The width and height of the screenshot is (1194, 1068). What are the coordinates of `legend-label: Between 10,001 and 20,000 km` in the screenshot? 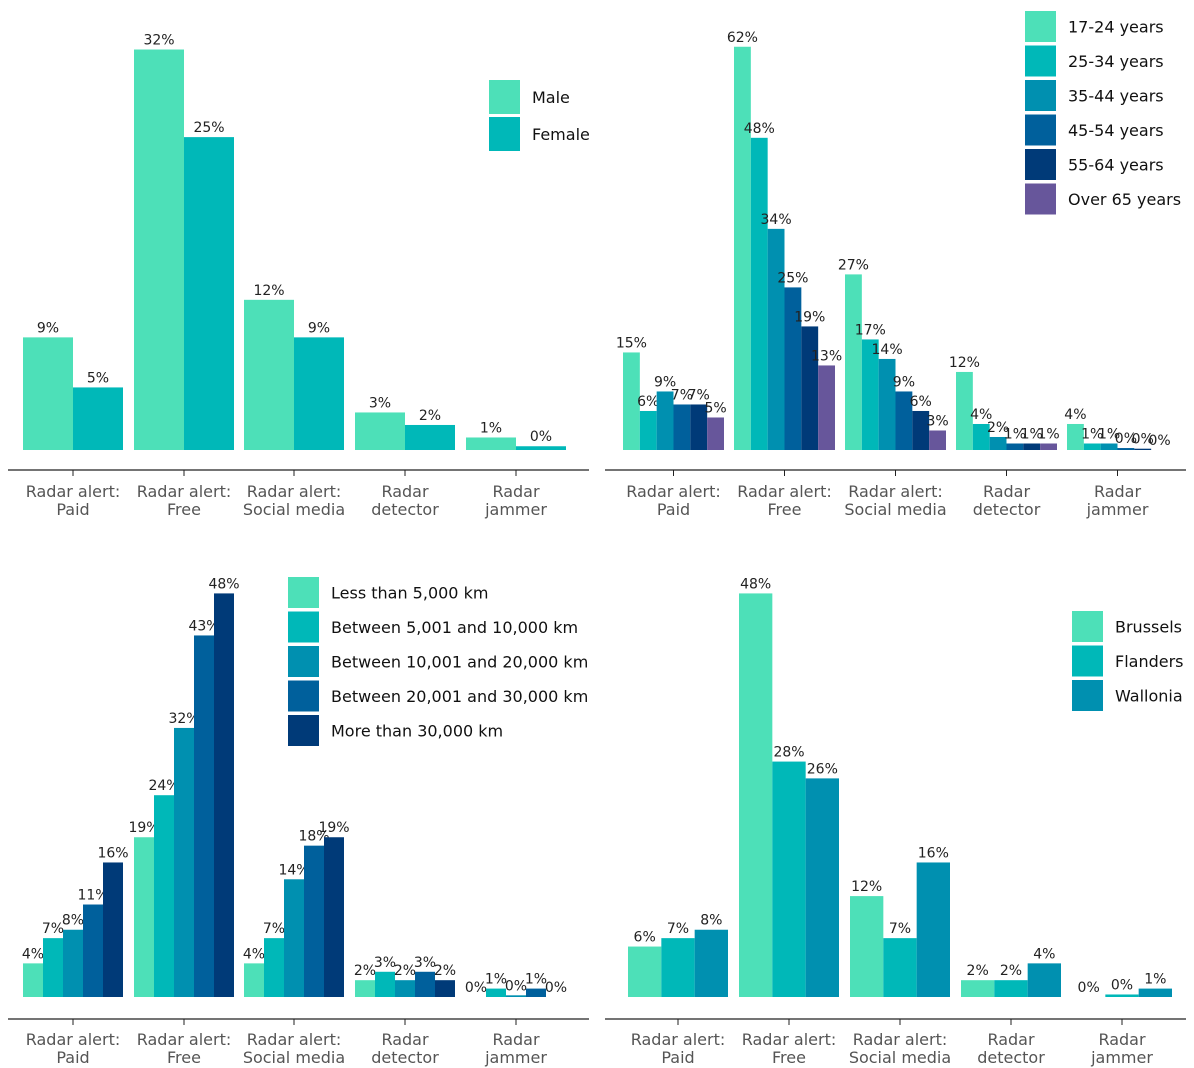 It's located at (459, 662).